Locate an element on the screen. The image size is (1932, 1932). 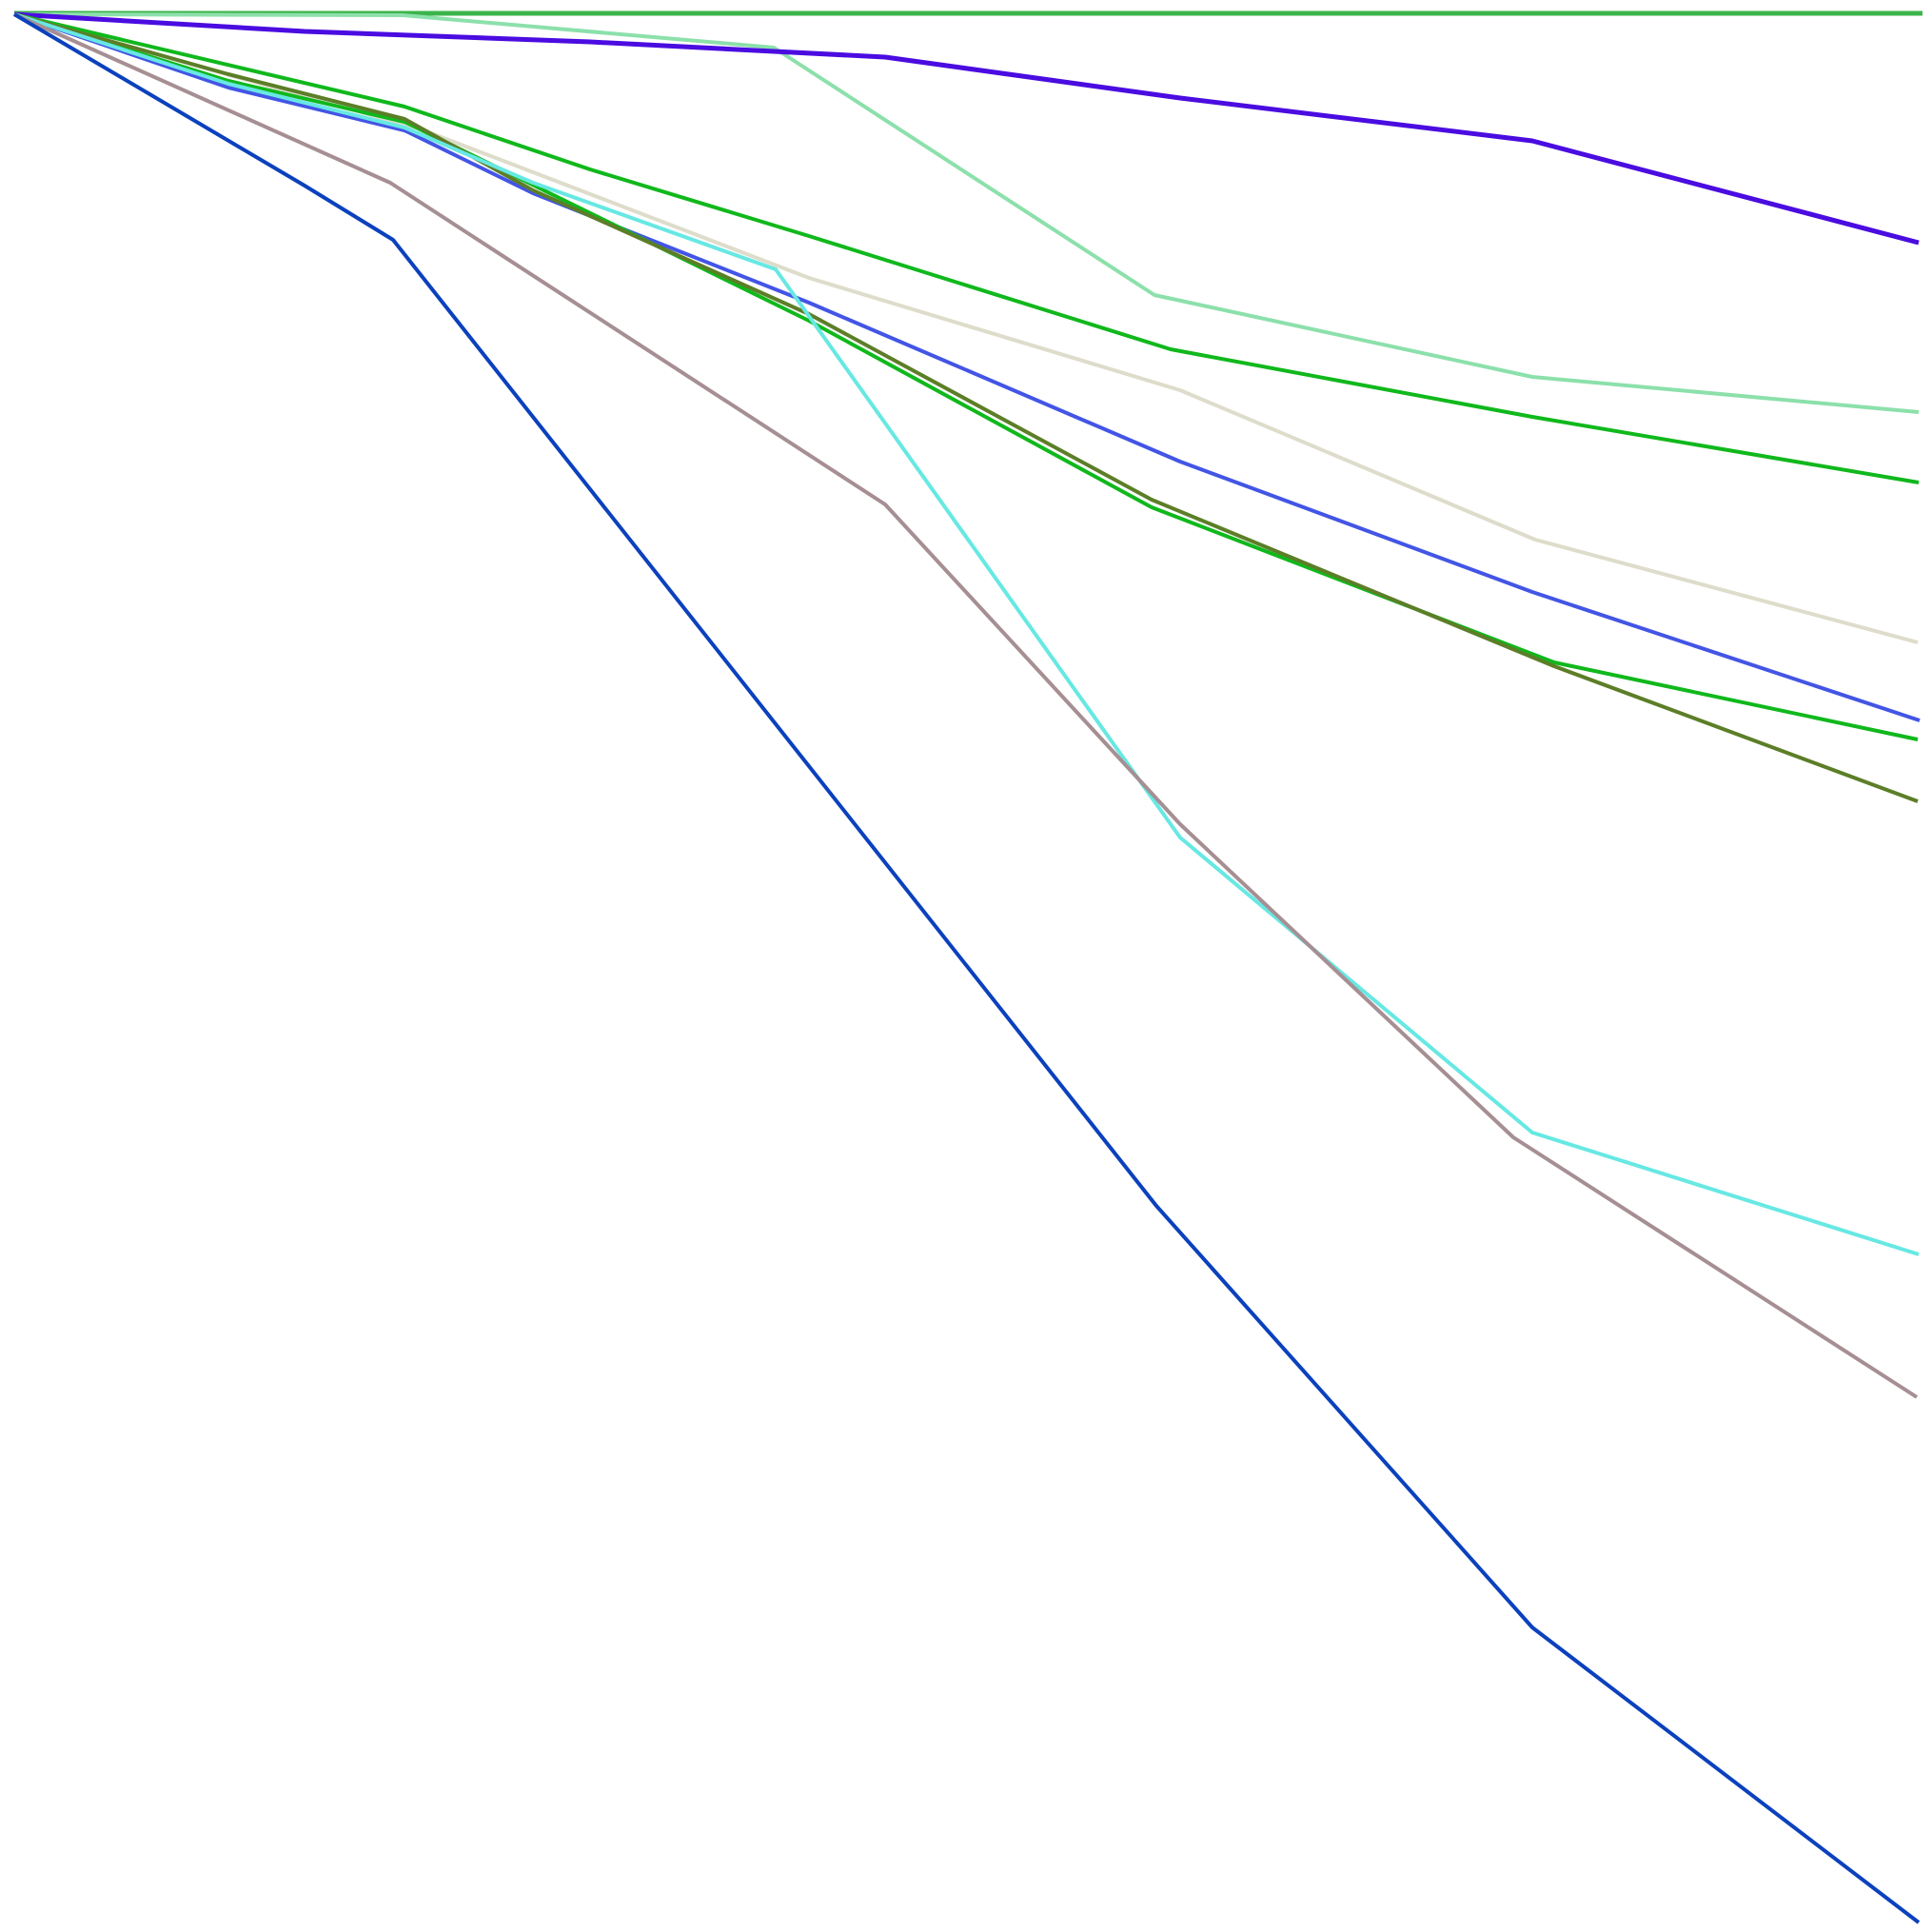
series-blue-violet-line is located at coordinates (966, 129).